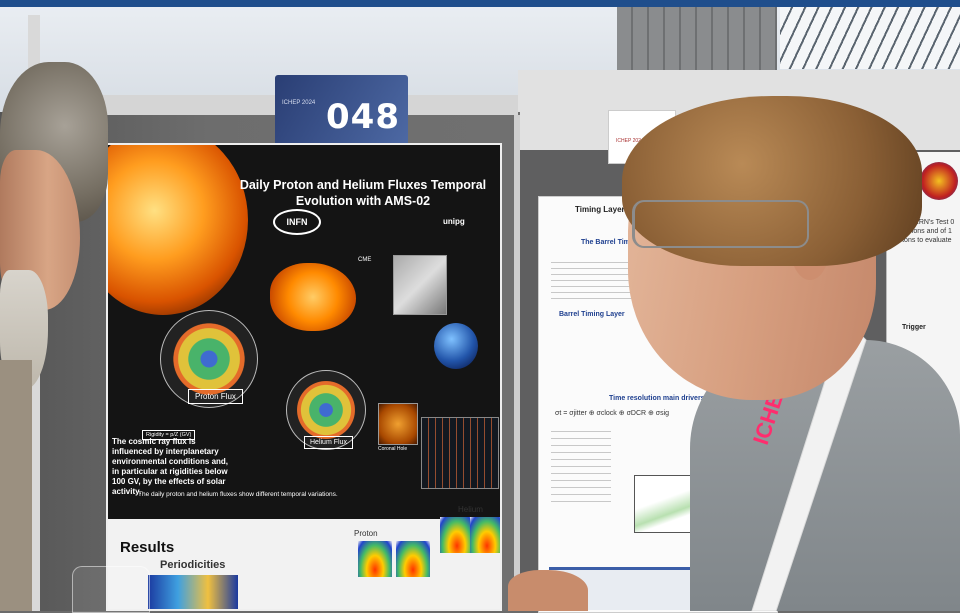  I want to click on panel-frame-divider, so click(517, 363).